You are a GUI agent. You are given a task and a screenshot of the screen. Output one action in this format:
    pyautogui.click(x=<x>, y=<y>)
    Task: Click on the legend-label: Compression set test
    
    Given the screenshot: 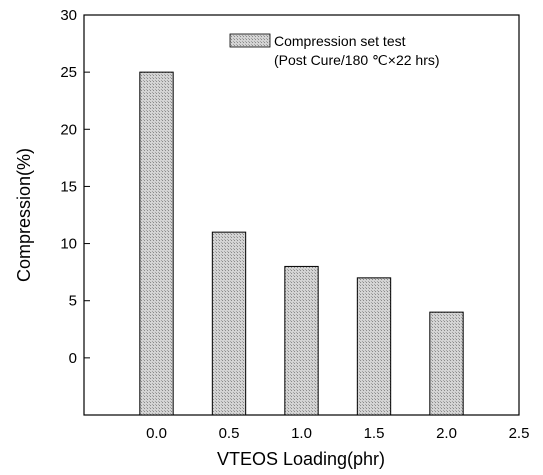 What is the action you would take?
    pyautogui.click(x=340, y=41)
    